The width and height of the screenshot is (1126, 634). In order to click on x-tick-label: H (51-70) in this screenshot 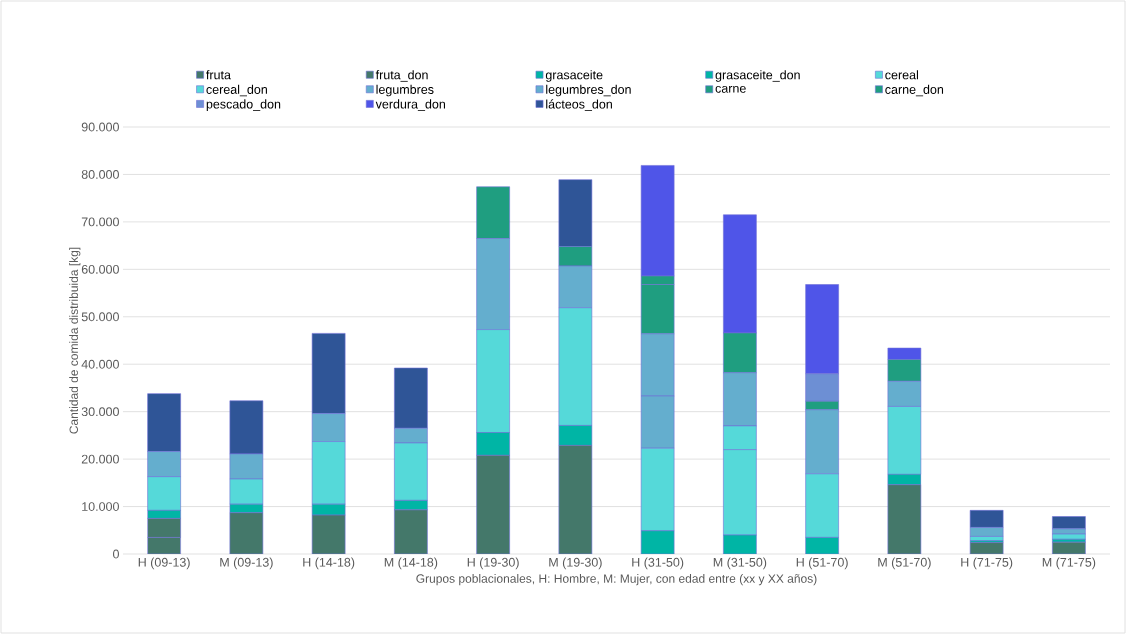, I will do `click(822, 563)`.